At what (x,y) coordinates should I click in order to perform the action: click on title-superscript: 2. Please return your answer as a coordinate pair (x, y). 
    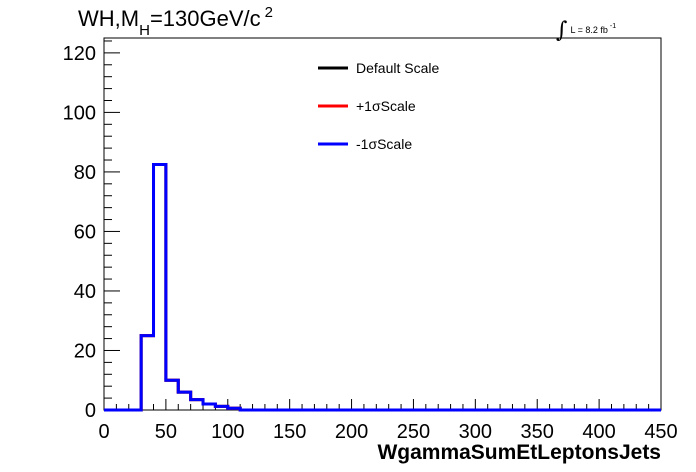
    Looking at the image, I should click on (268, 12).